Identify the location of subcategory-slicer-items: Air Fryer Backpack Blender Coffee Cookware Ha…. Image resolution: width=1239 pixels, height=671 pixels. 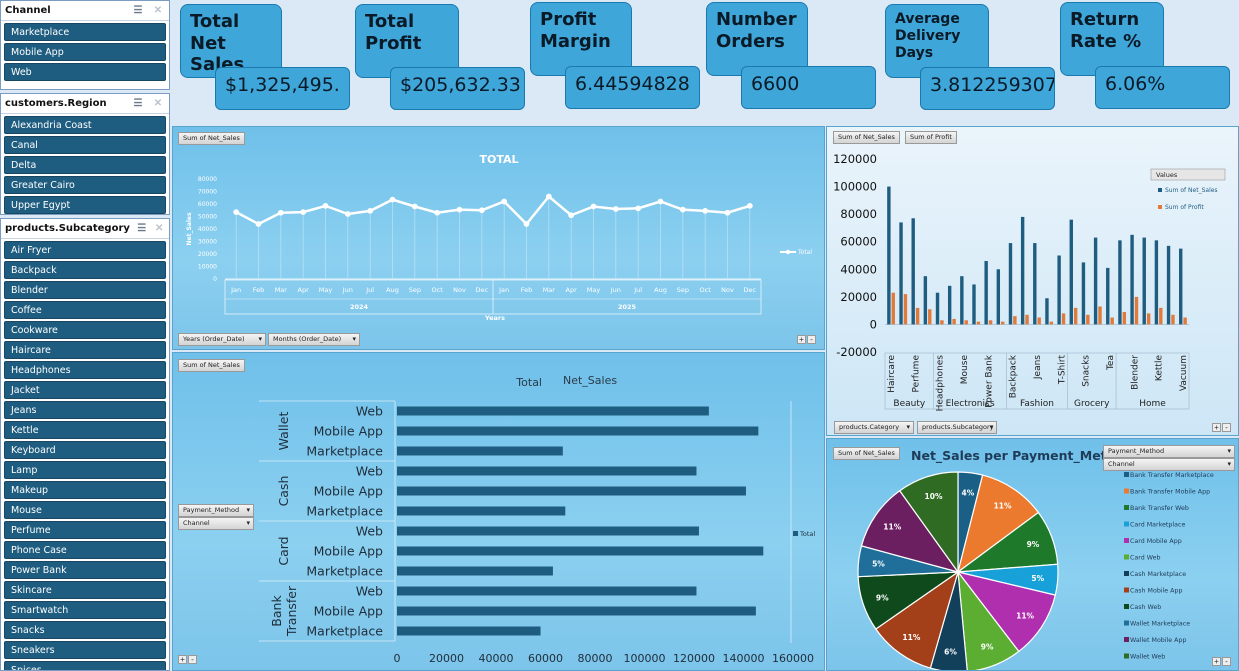
(85, 454).